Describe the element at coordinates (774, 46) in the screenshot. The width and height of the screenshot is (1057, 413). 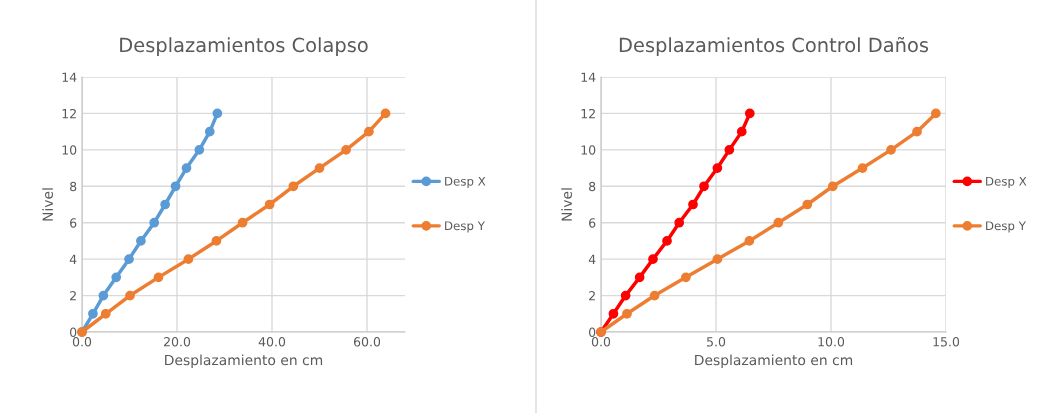
I see `chart-title: Desplazamientos Control Daños` at that location.